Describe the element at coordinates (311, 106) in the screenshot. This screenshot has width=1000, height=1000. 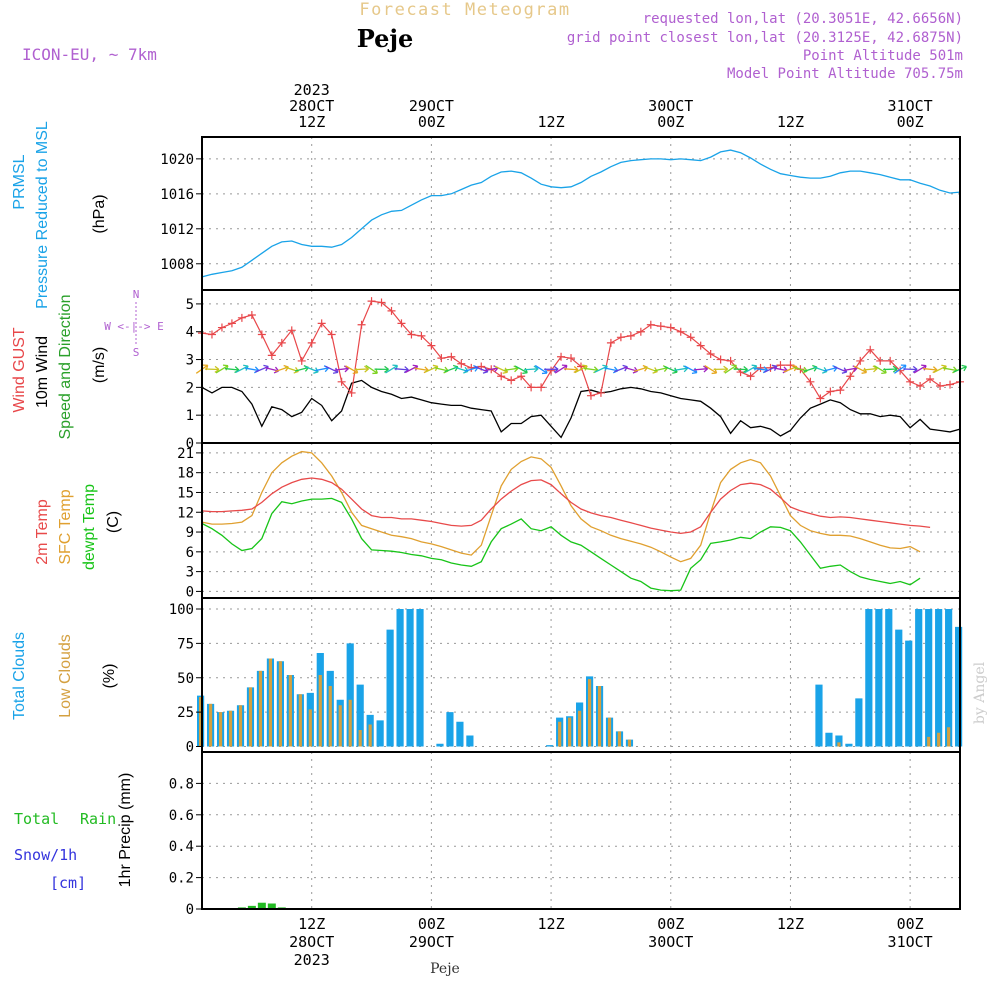
I see `time-label-top: 28OCT` at that location.